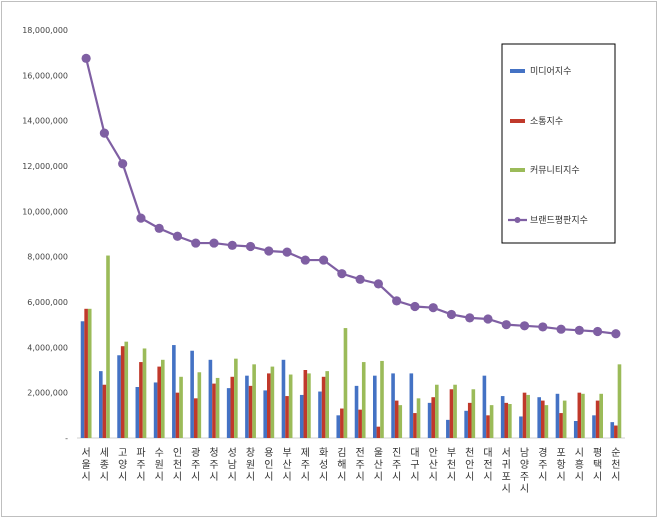 The image size is (660, 521). Describe the element at coordinates (546, 121) in the screenshot. I see `legend-label: 소통지수` at that location.